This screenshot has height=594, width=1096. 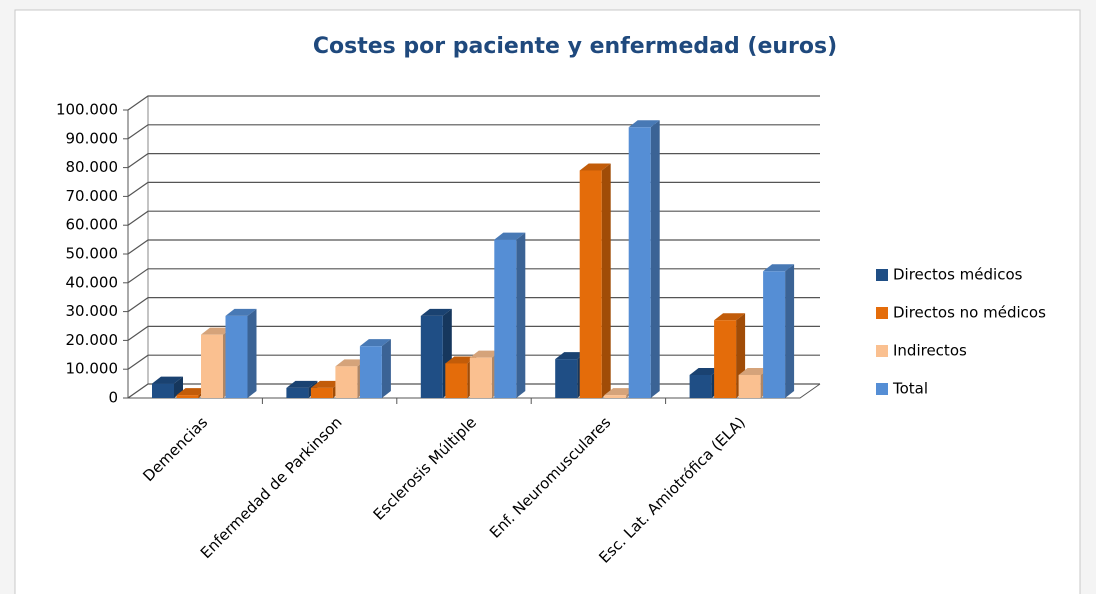 I want to click on legend-label: Indirectos, so click(x=930, y=351).